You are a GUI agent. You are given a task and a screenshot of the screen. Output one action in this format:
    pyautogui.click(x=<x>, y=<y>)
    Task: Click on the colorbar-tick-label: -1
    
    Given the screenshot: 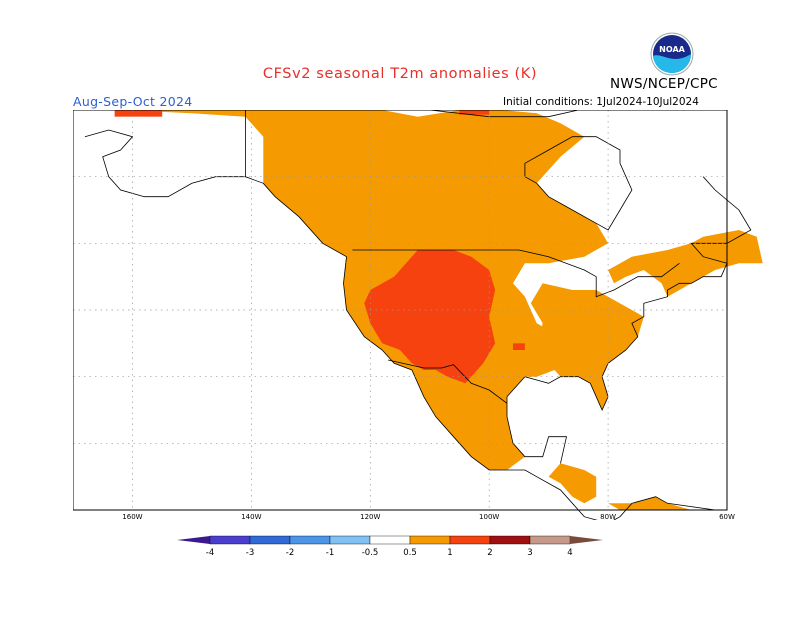 What is the action you would take?
    pyautogui.click(x=330, y=553)
    